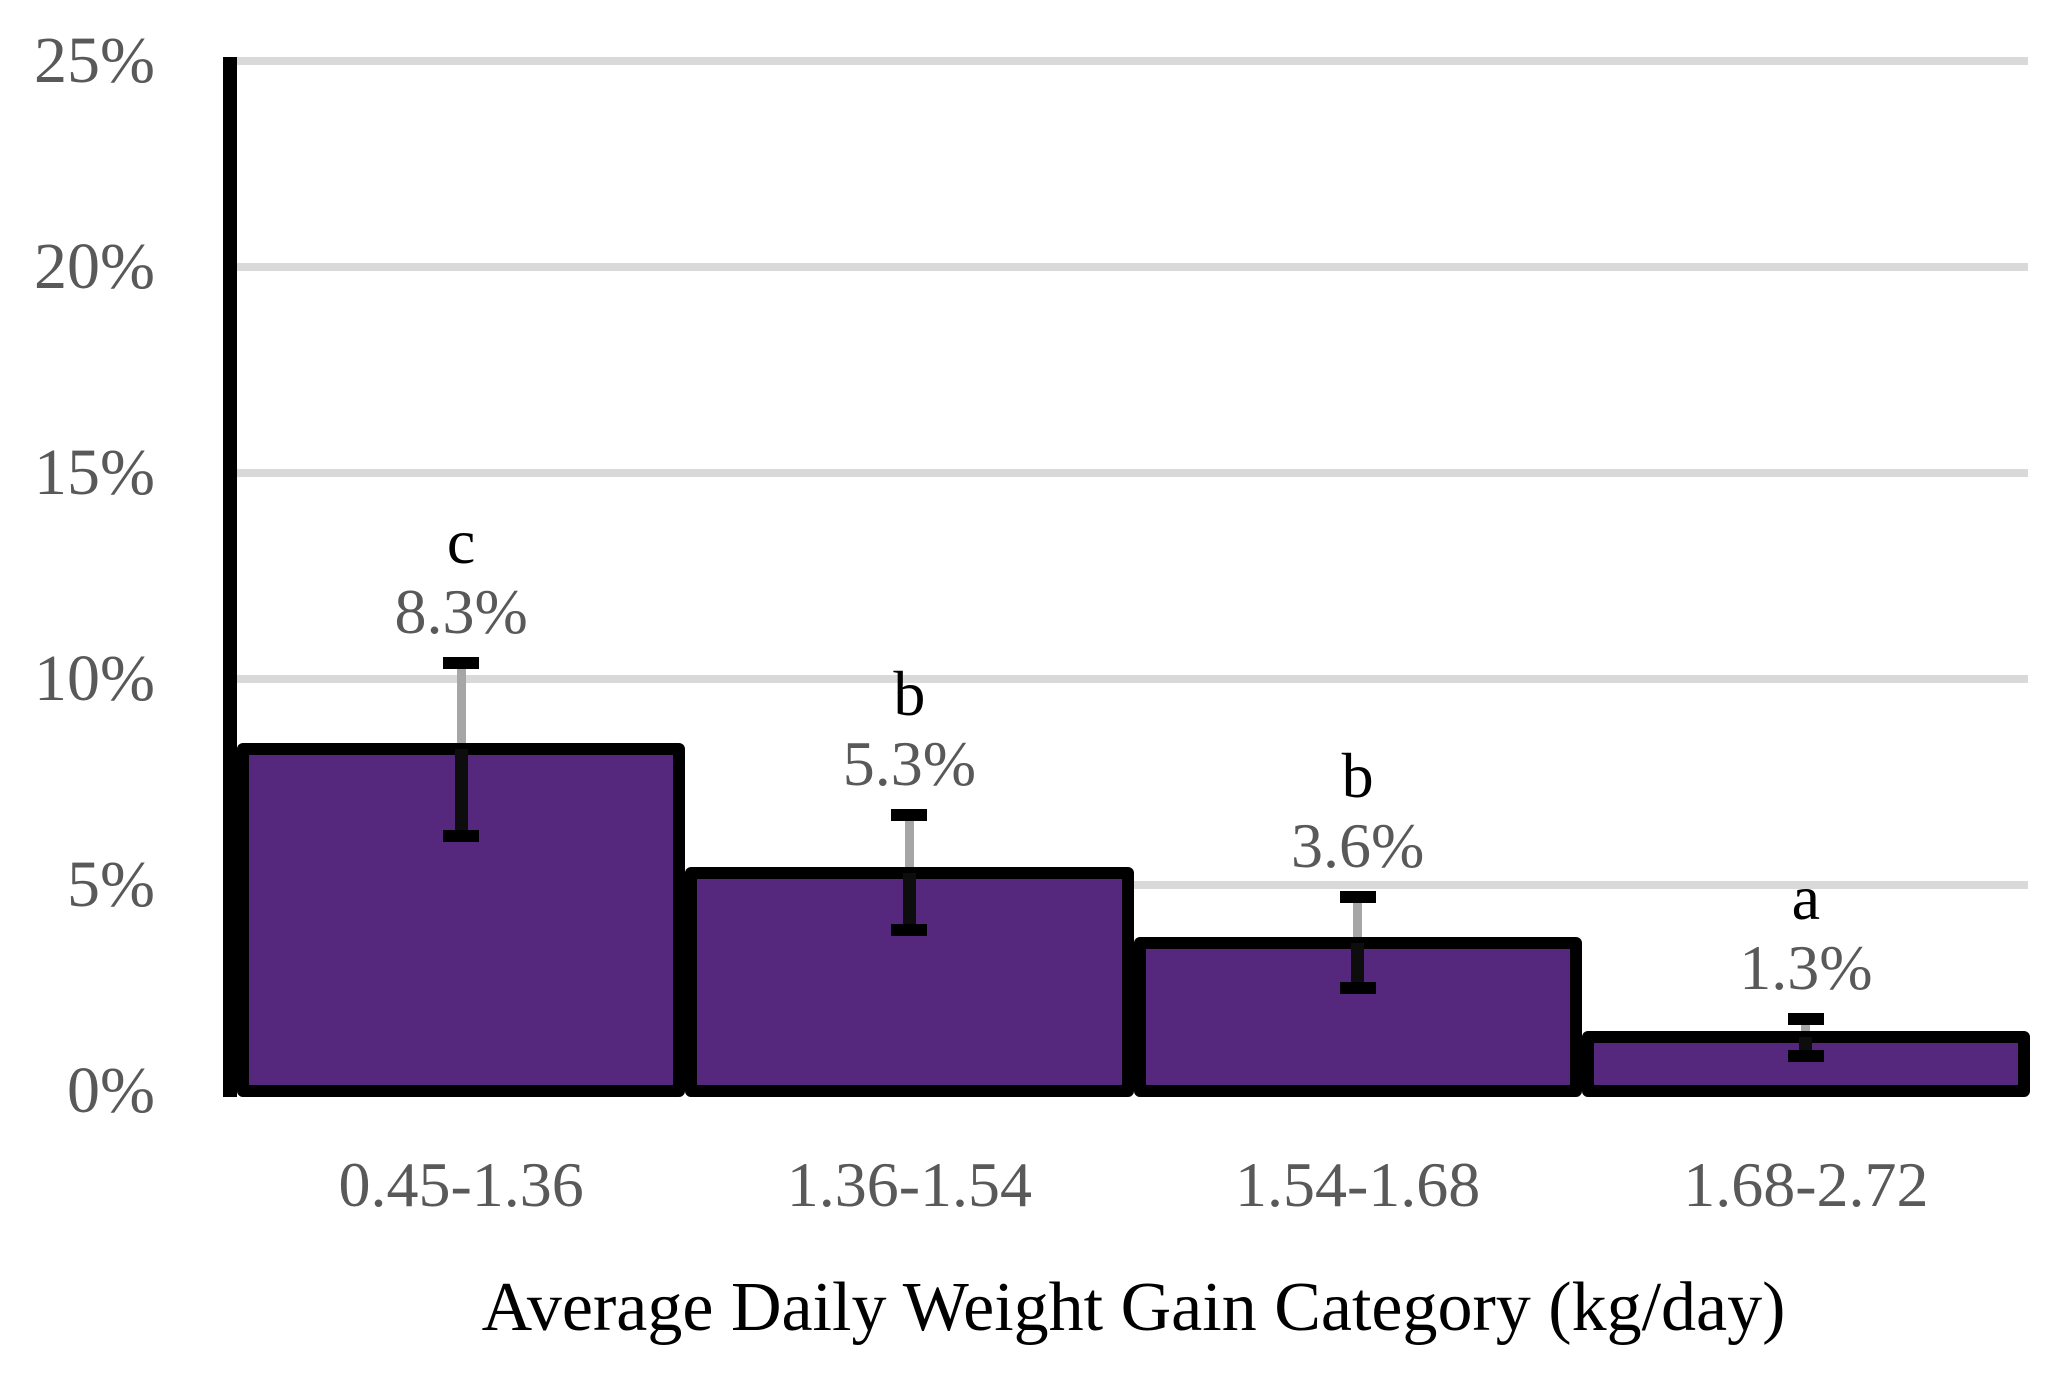  What do you see at coordinates (1128, 679) in the screenshot?
I see `gridline-10pct` at bounding box center [1128, 679].